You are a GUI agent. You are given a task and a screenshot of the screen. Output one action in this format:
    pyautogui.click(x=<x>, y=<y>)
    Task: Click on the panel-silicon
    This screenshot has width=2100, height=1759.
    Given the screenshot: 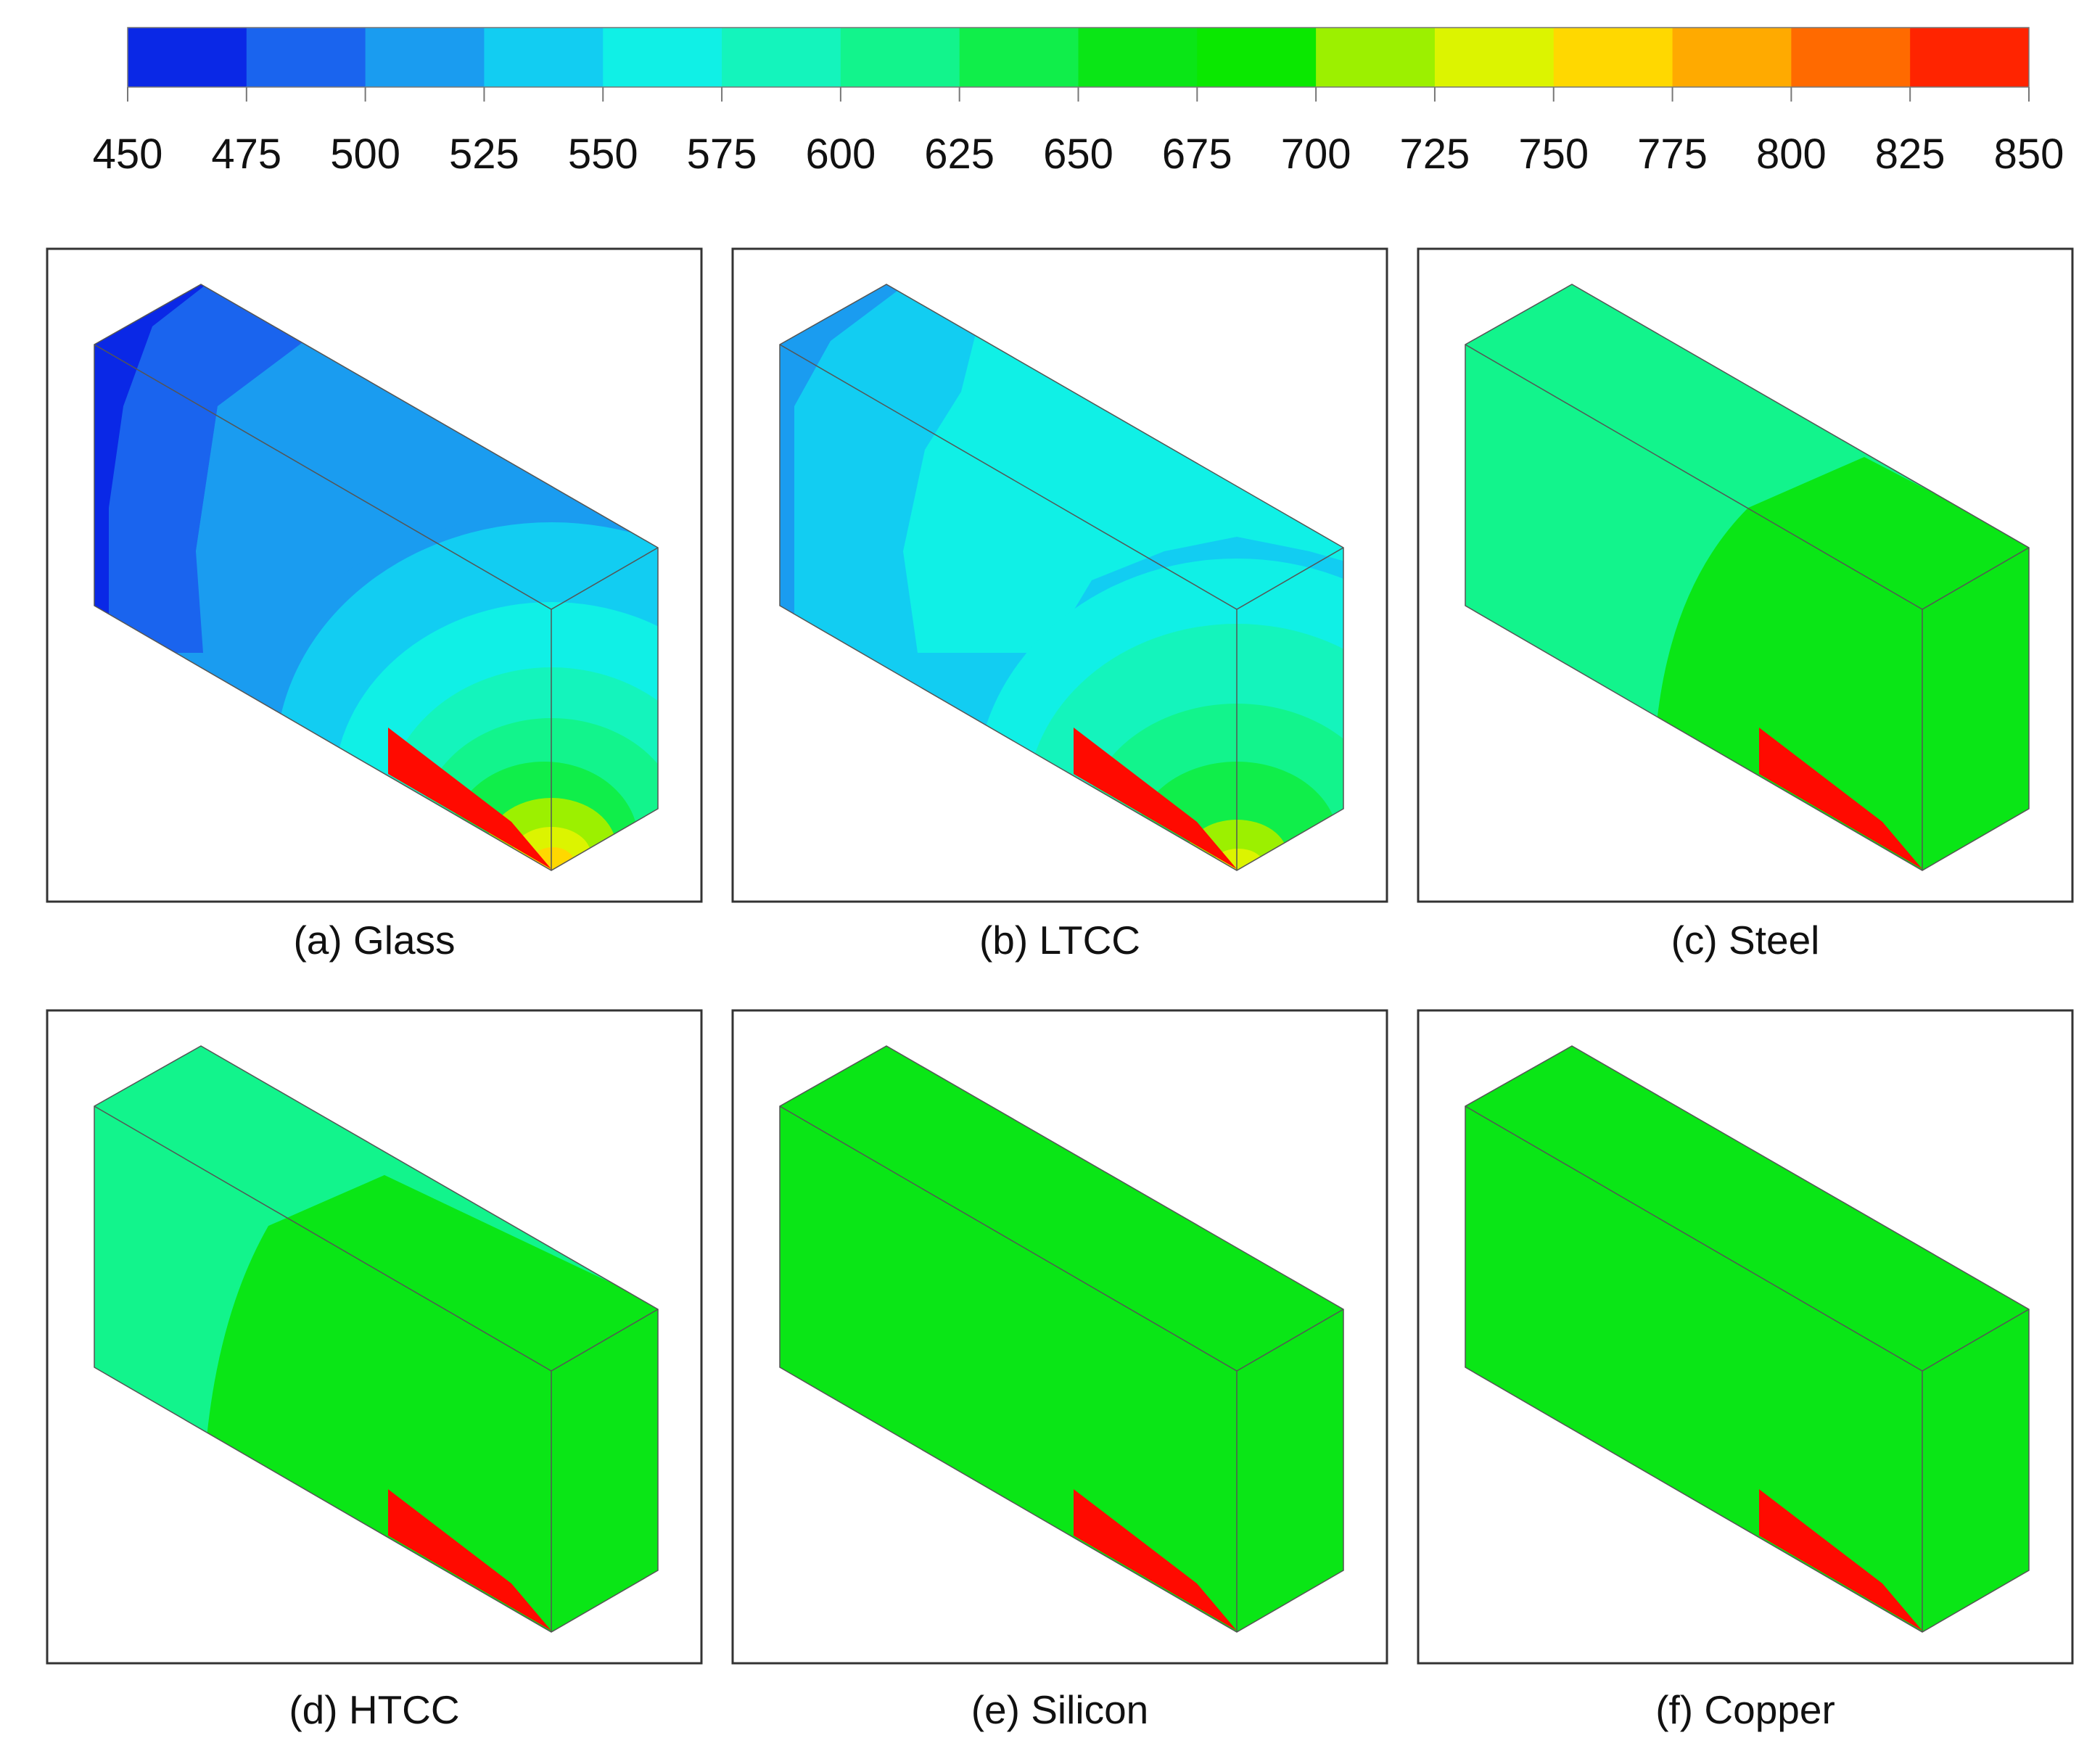 What is the action you would take?
    pyautogui.click(x=1059, y=1337)
    